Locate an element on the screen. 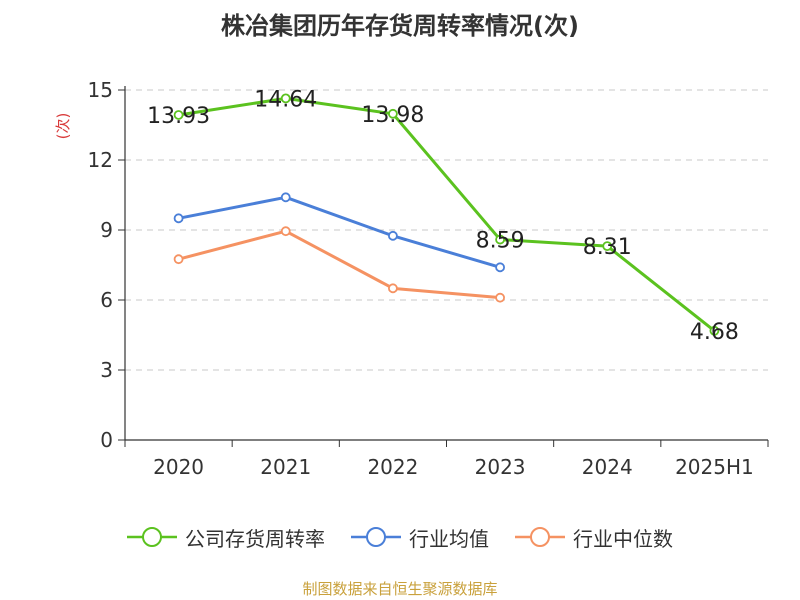 This screenshot has height=600, width=800. y-tick-label-12: 12 is located at coordinates (100, 160).